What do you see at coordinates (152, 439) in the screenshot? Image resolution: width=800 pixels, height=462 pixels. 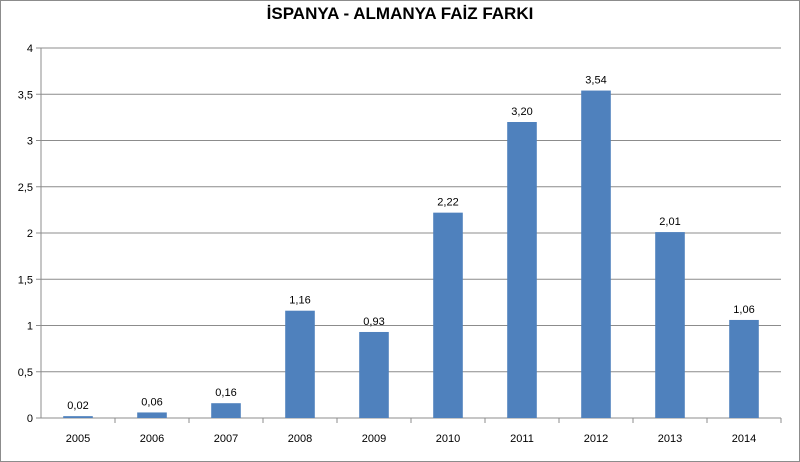 I see `x-tick-label: 2006` at bounding box center [152, 439].